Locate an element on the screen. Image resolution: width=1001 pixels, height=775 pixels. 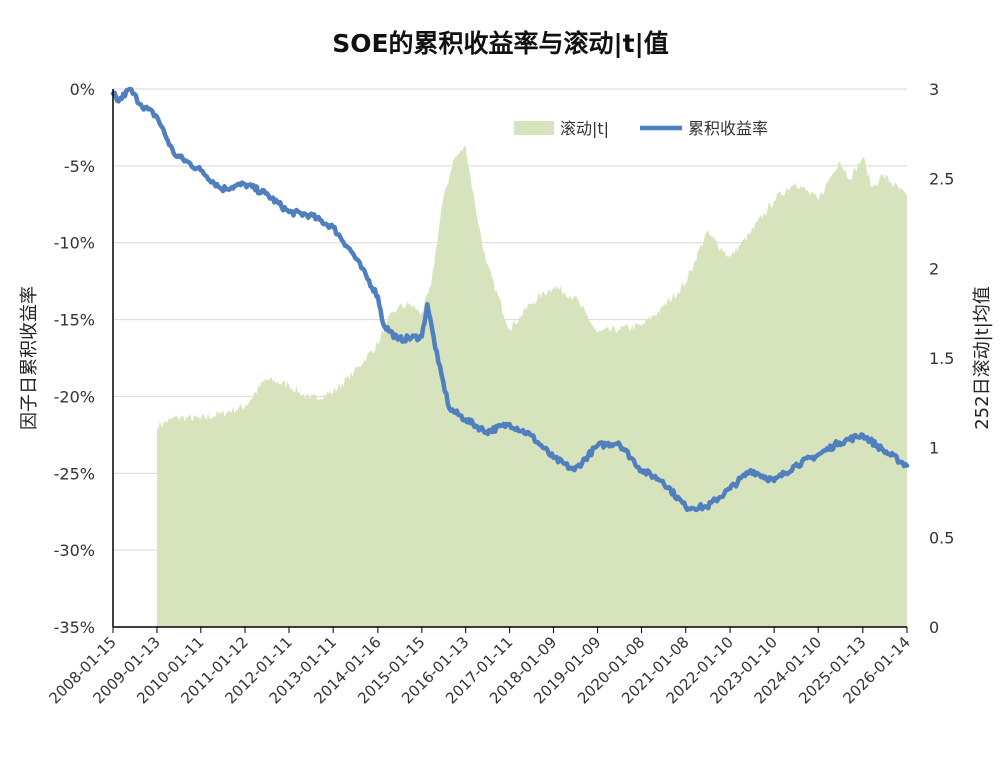
legend-swatch-area is located at coordinates (534, 128).